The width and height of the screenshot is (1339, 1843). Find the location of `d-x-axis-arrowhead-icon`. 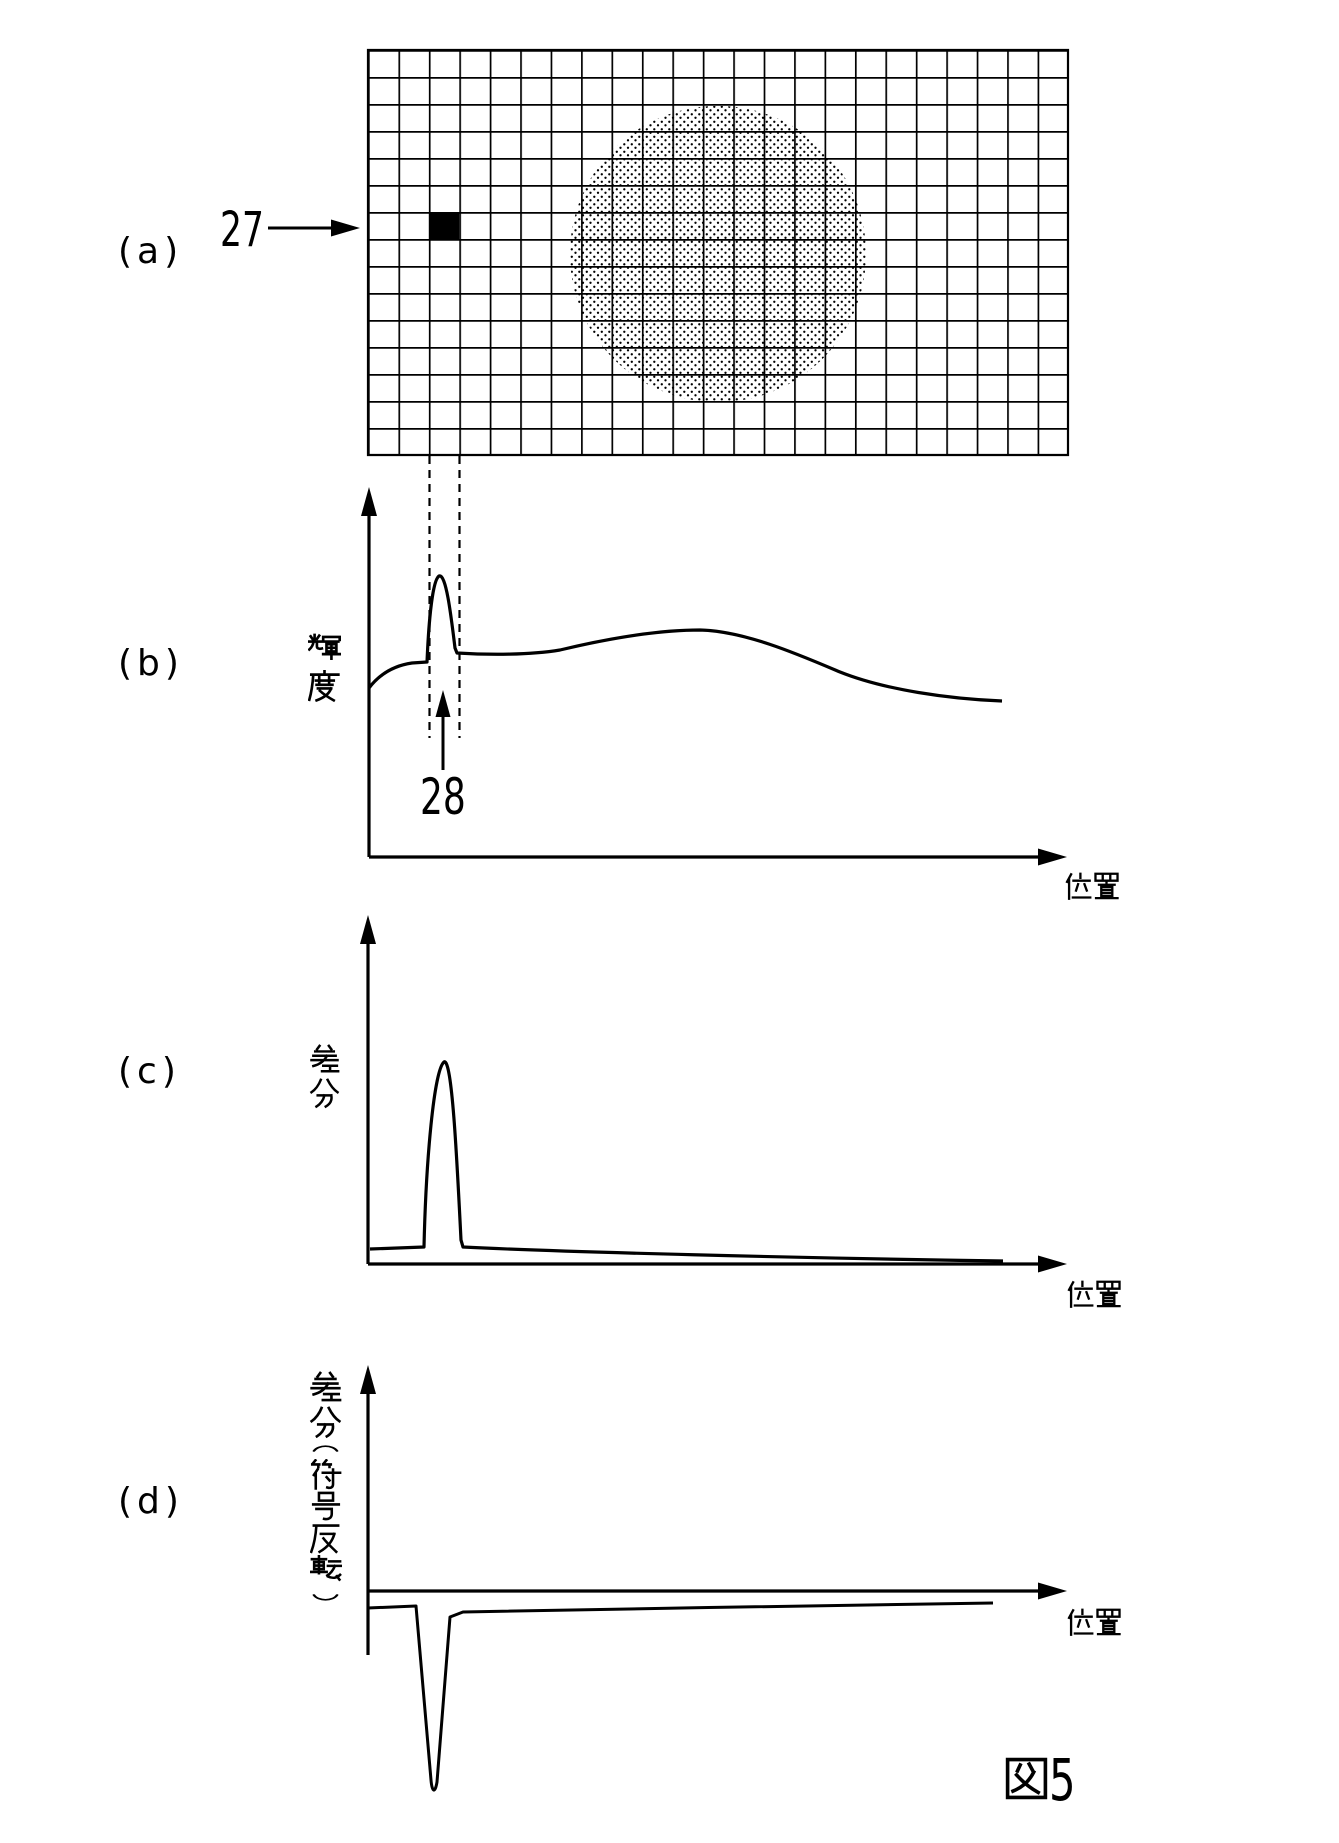

d-x-axis-arrowhead-icon is located at coordinates (1052, 1591).